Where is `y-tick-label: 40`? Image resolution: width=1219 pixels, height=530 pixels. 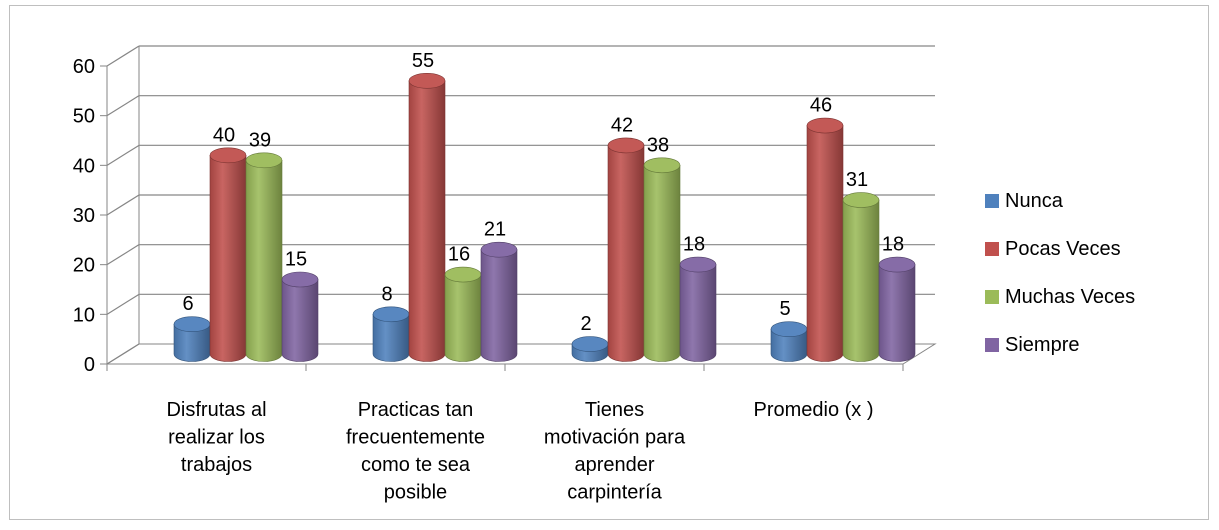 y-tick-label: 40 is located at coordinates (84, 166).